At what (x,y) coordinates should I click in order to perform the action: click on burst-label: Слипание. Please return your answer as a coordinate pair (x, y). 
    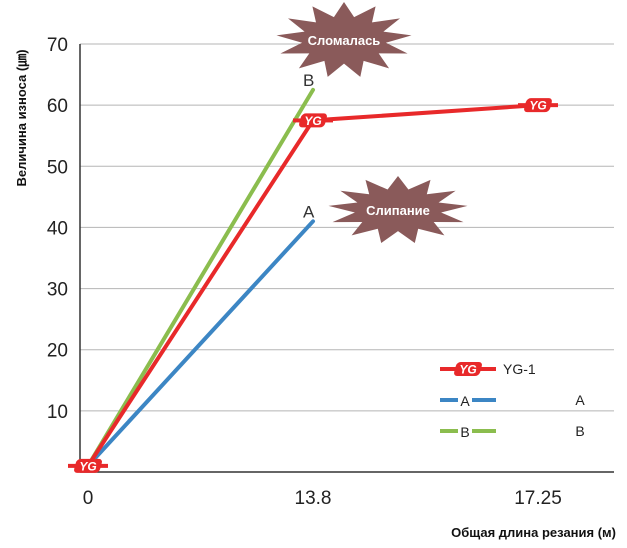
    Looking at the image, I should click on (398, 210).